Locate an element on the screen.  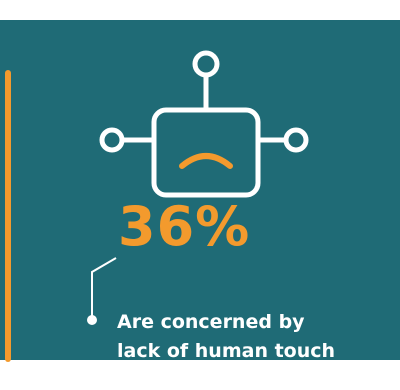
stat-caption: Are concerned by lack of human touch is located at coordinates (226, 337).